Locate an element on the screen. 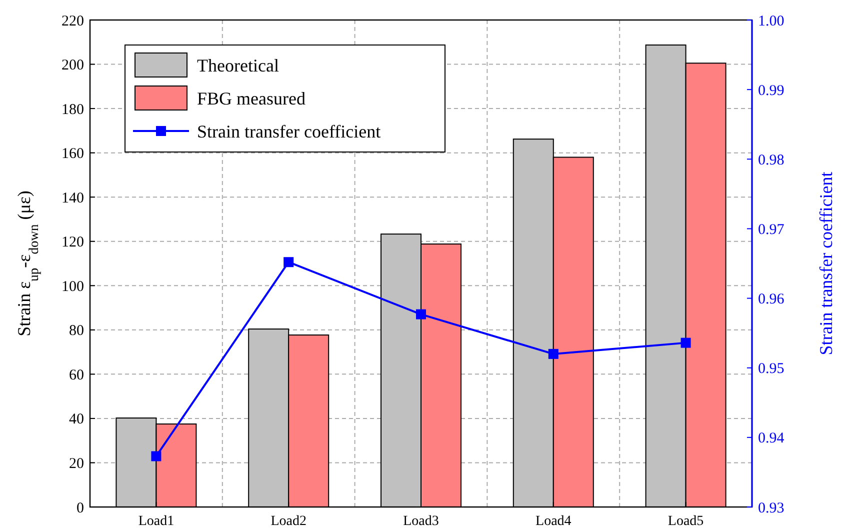 This screenshot has width=842, height=530. y-tick-label: 220 is located at coordinates (73, 21).